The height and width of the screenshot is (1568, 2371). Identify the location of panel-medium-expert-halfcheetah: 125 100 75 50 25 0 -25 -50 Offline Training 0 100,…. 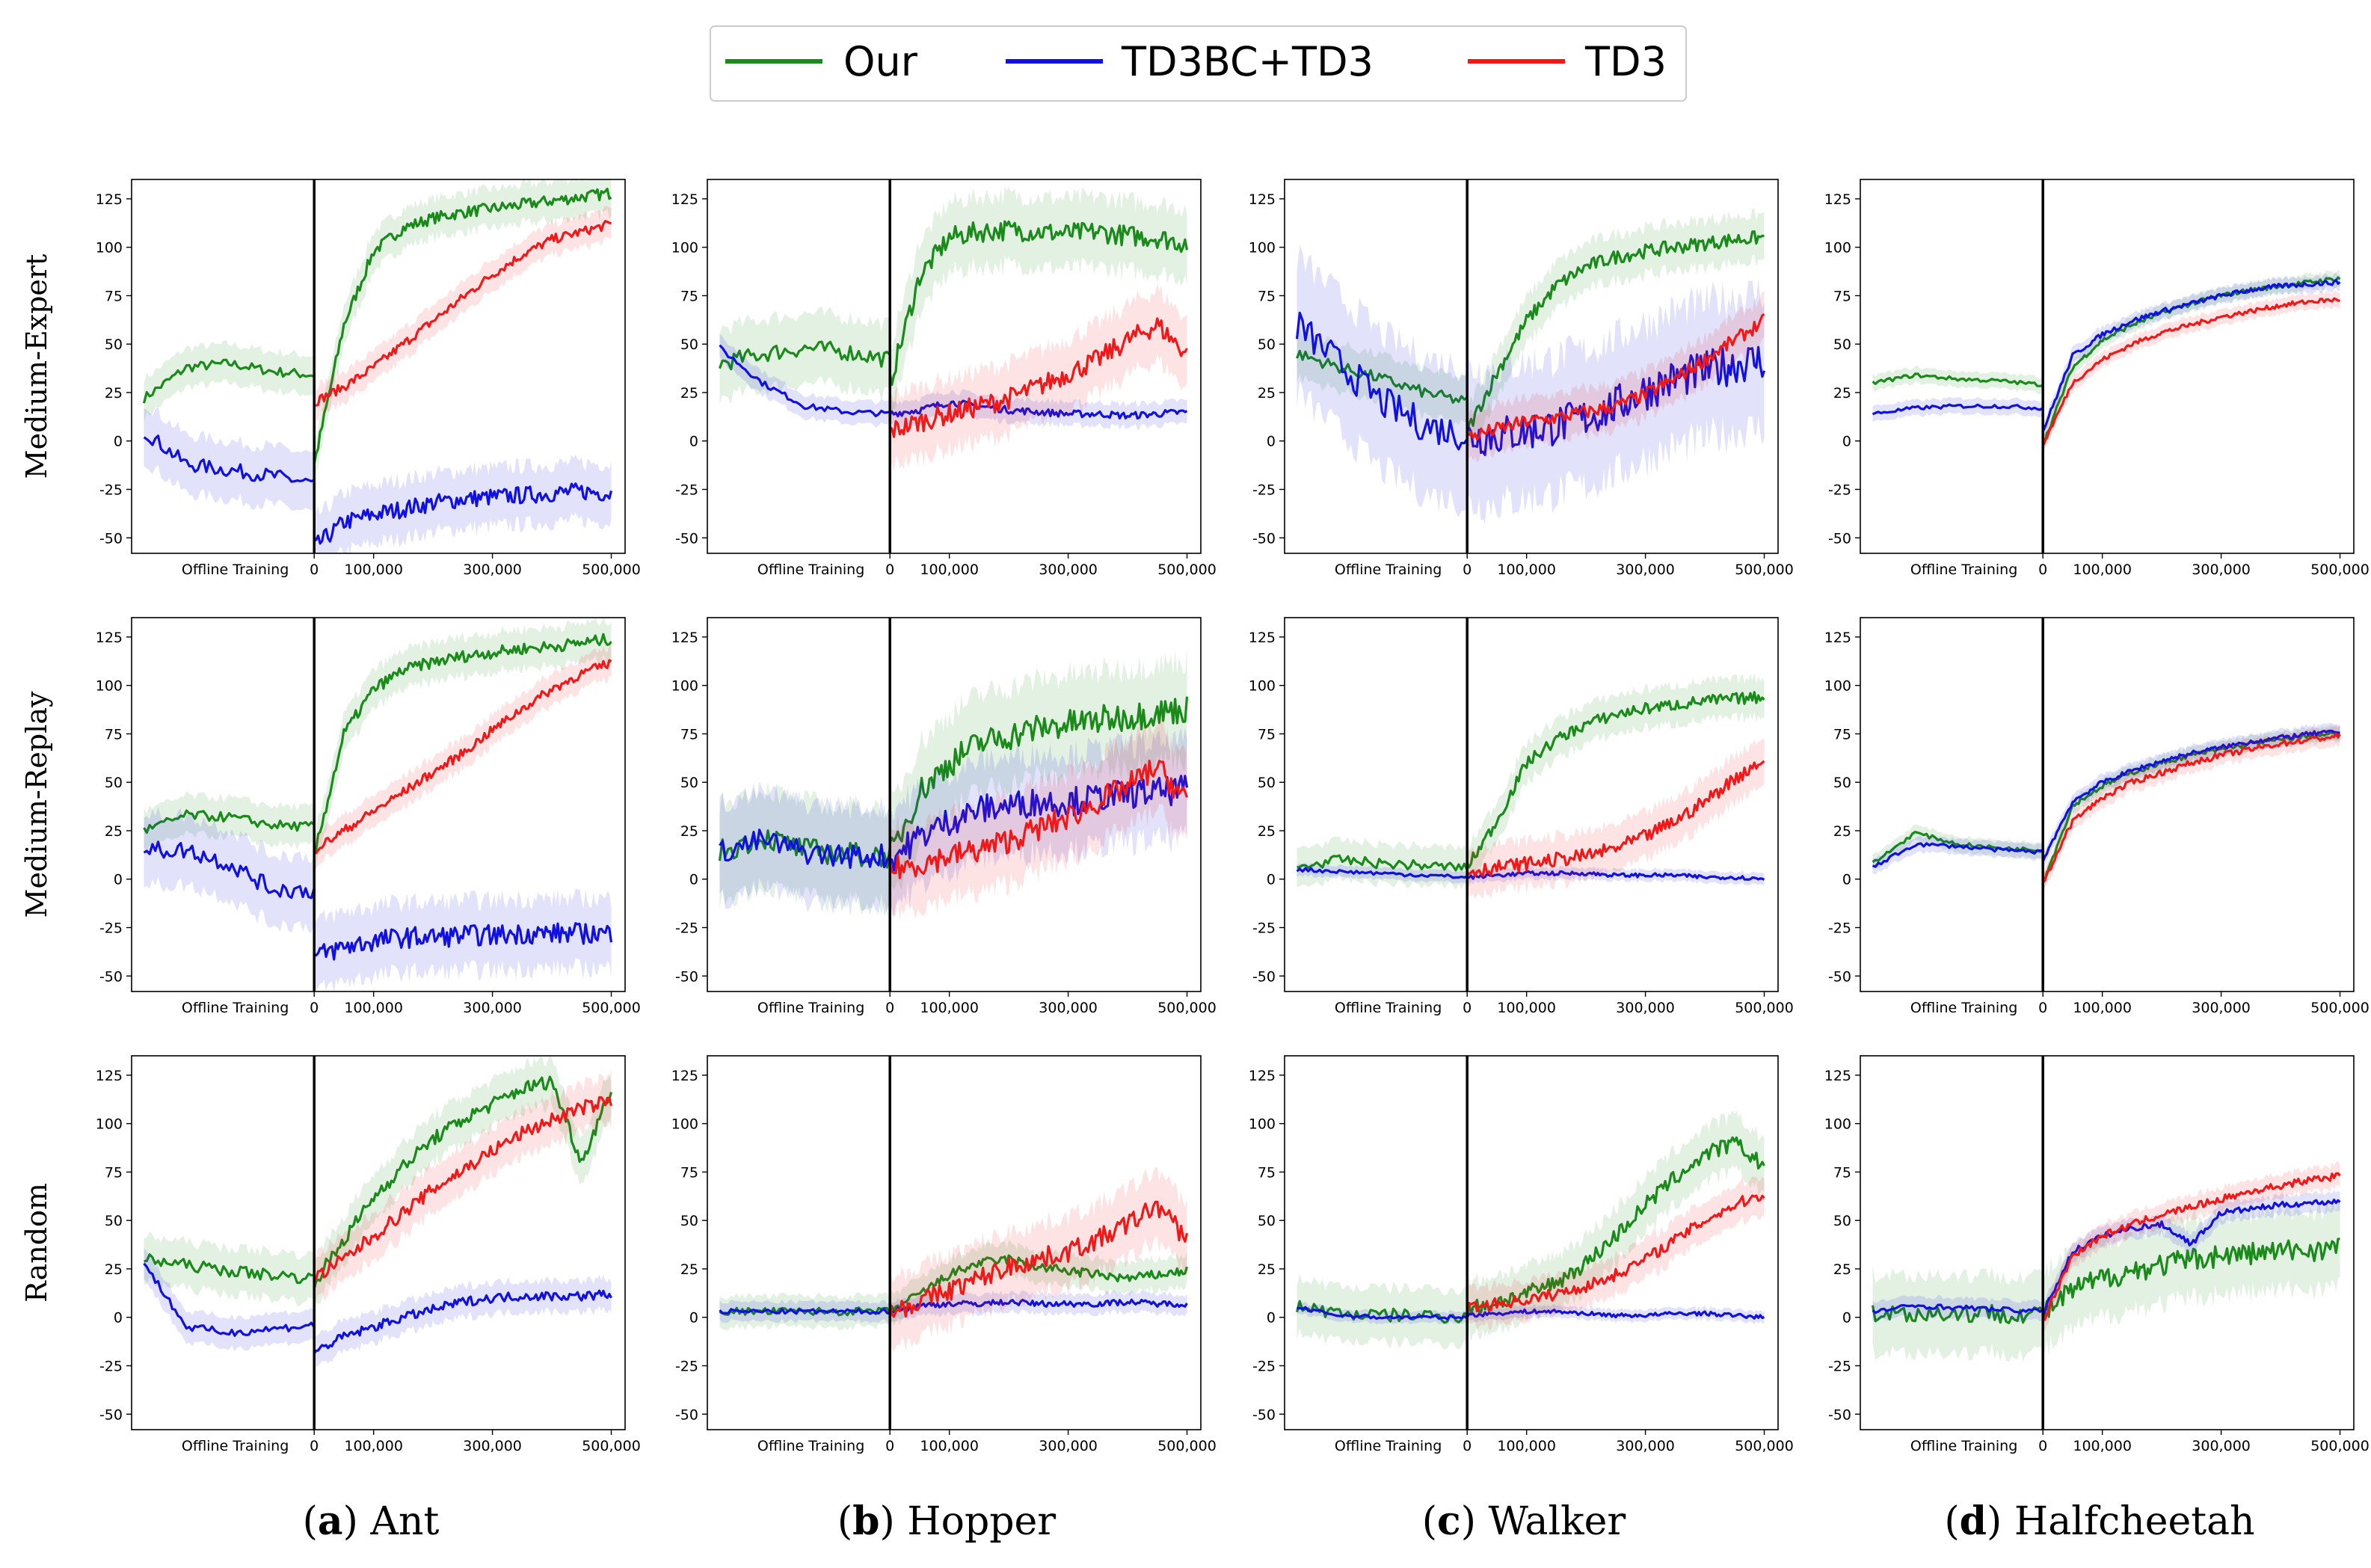
(2097, 378).